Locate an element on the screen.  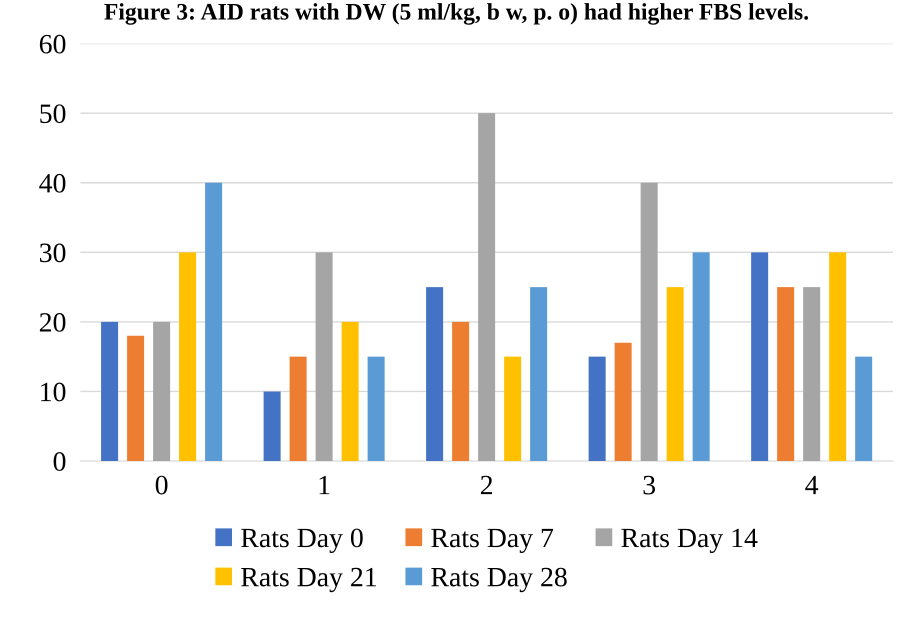
y-tick-label: 0 is located at coordinates (60, 461).